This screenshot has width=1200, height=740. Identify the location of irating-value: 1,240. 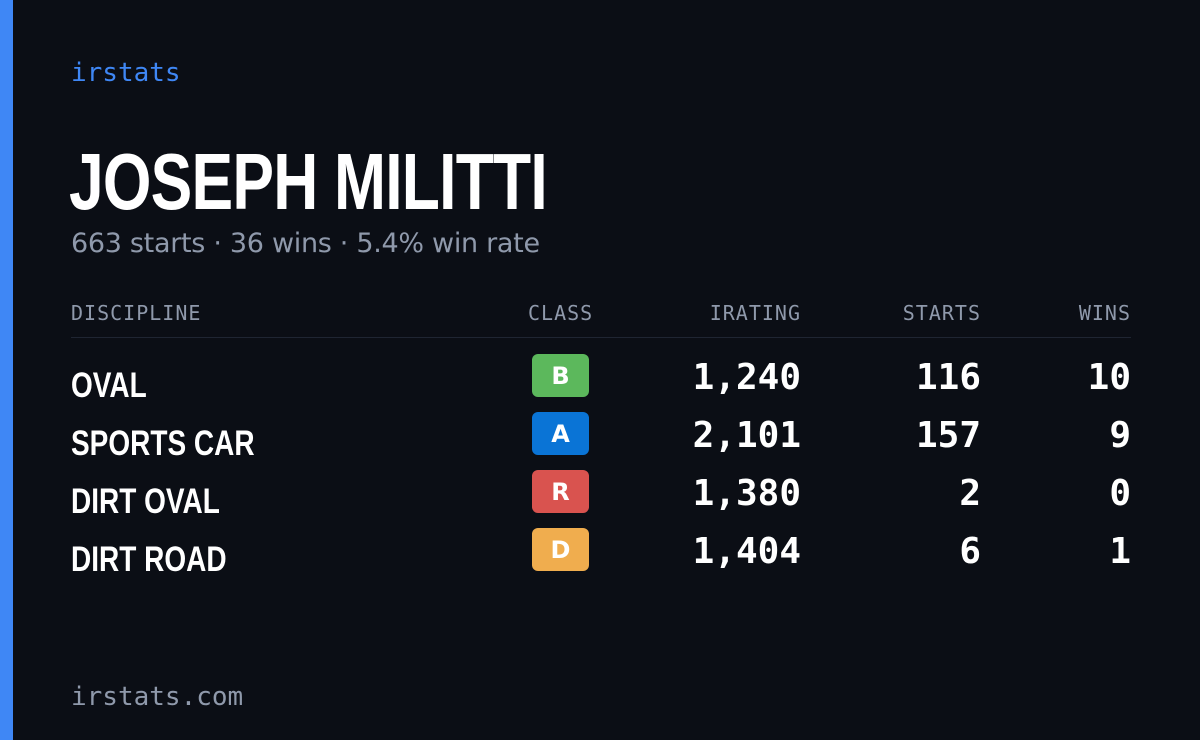
(746, 377).